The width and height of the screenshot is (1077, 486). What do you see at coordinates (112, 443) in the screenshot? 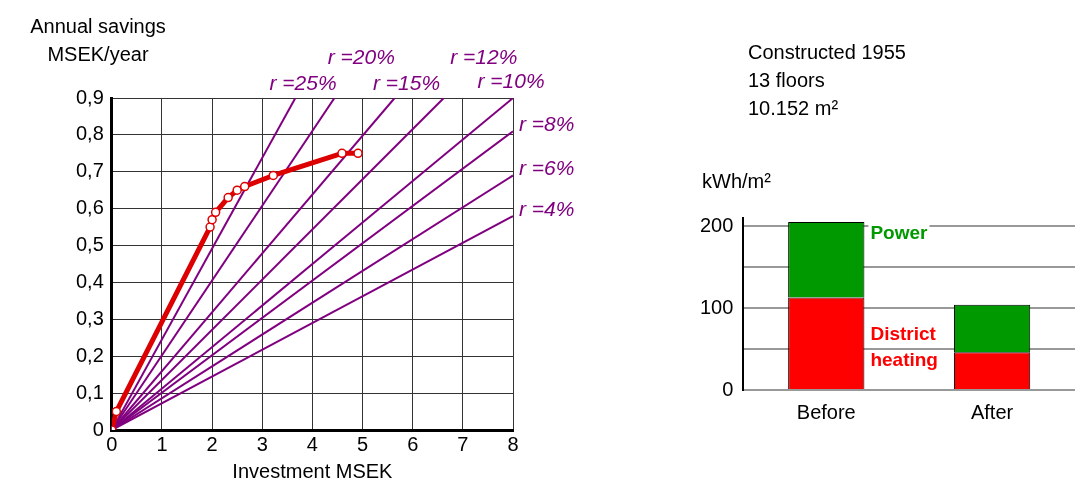
I see `x-tick-label: 0` at bounding box center [112, 443].